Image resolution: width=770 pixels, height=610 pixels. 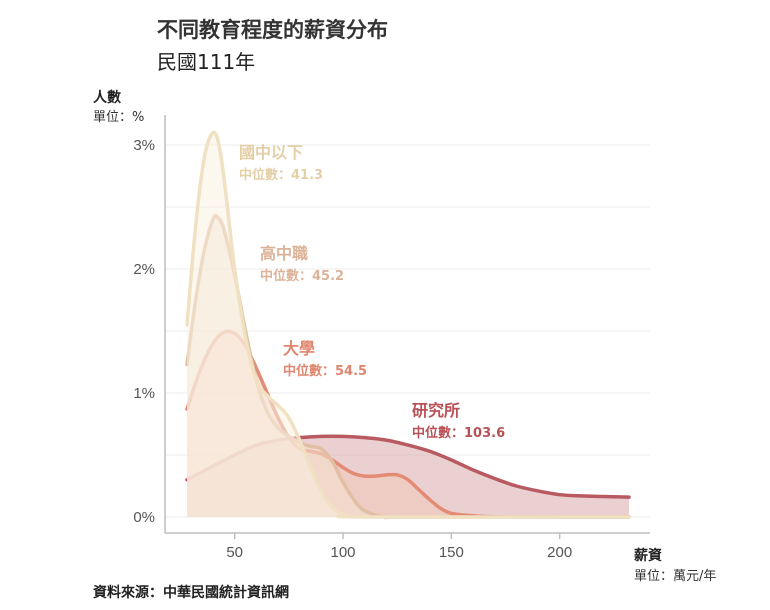 What do you see at coordinates (234, 552) in the screenshot?
I see `x-tick-label: 50` at bounding box center [234, 552].